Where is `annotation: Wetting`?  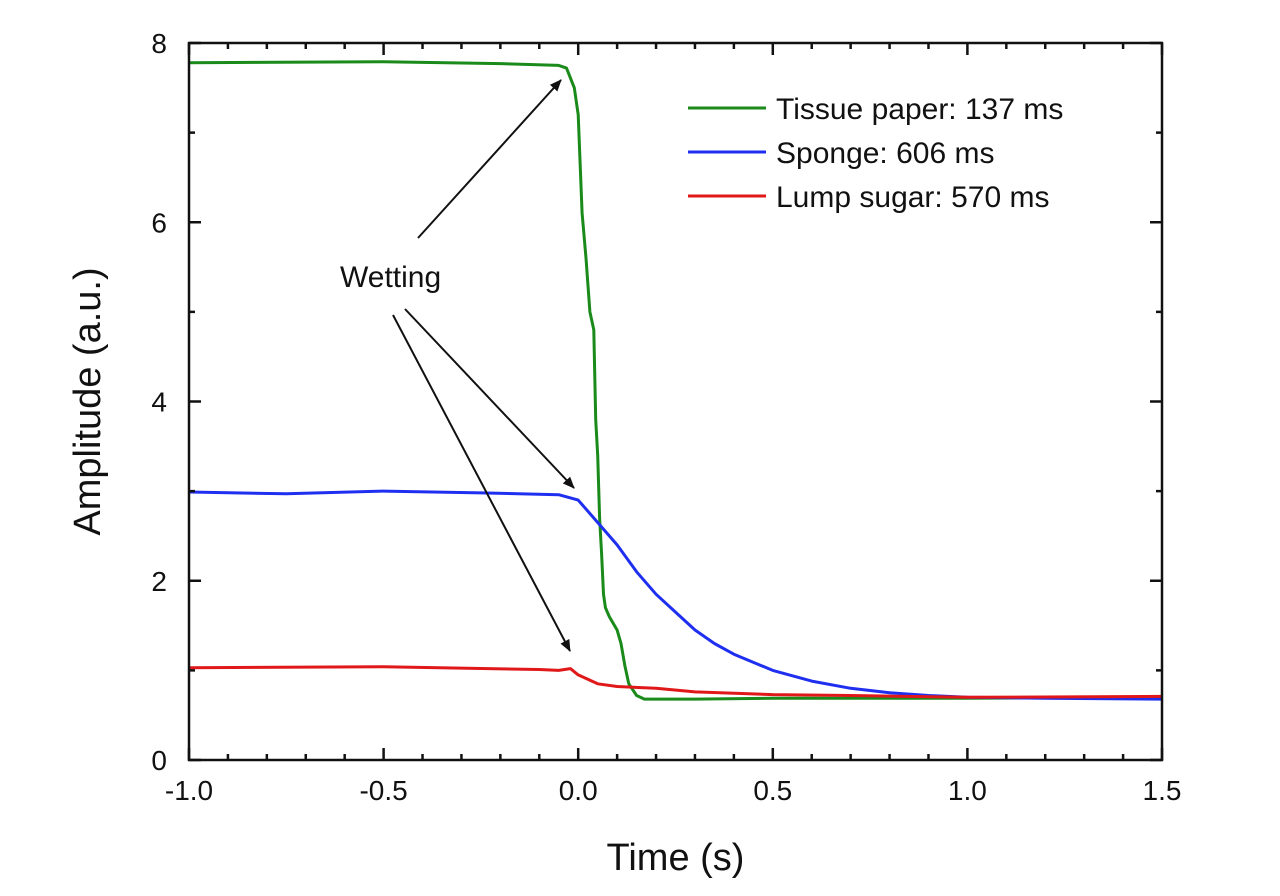
annotation: Wetting is located at coordinates (457, 365).